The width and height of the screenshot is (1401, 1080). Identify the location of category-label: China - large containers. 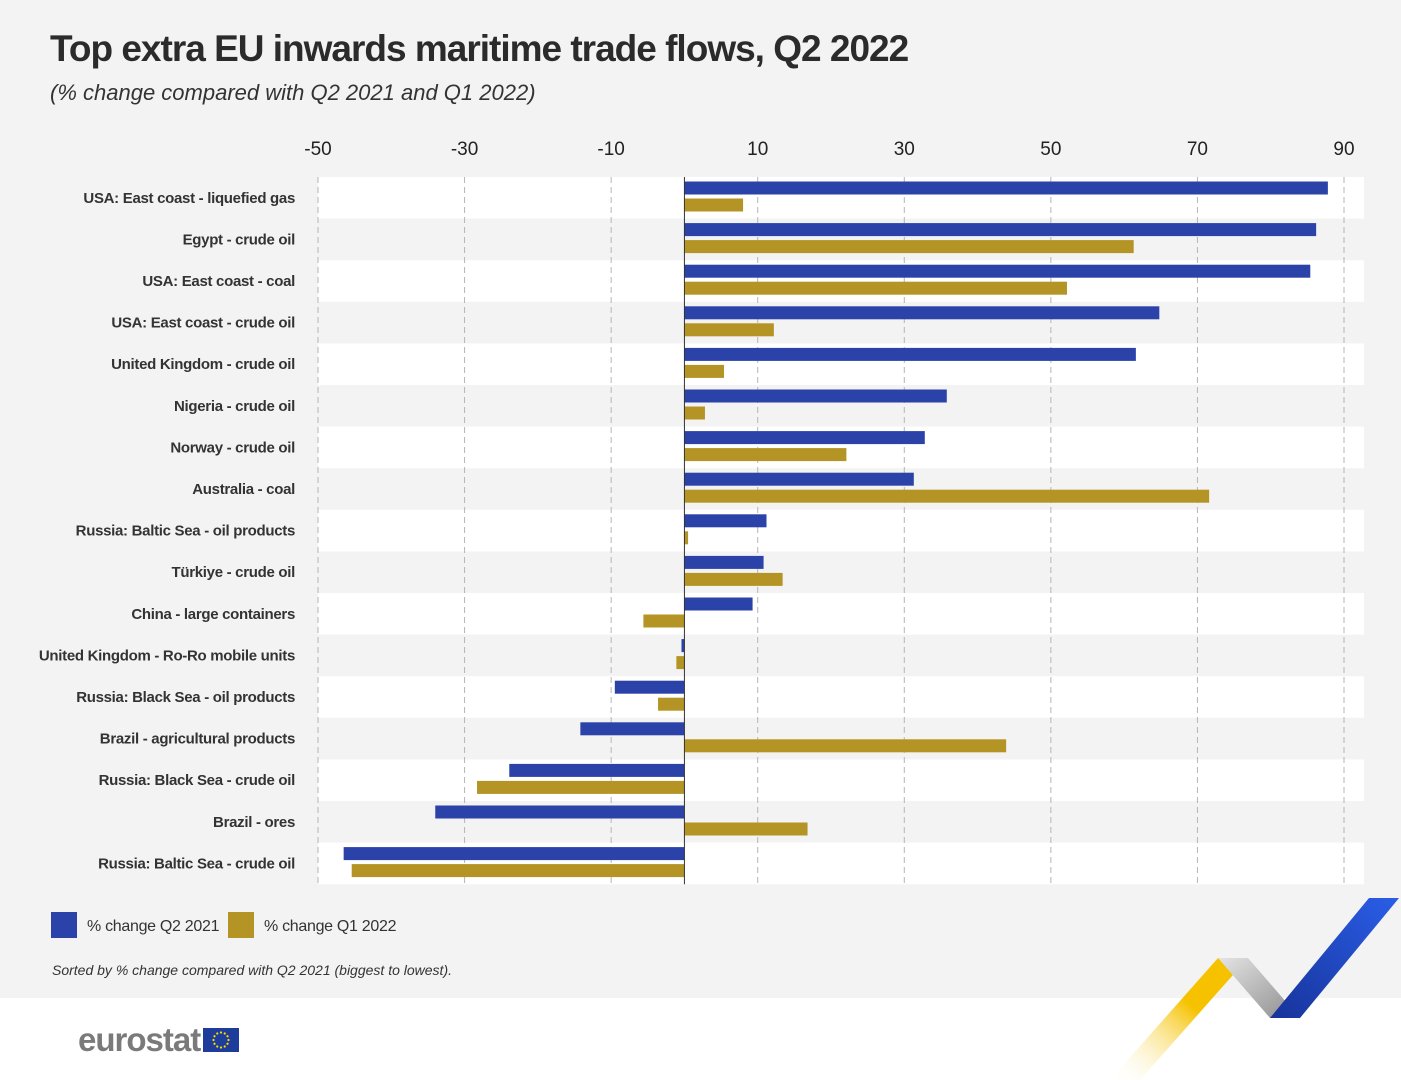
(213, 614).